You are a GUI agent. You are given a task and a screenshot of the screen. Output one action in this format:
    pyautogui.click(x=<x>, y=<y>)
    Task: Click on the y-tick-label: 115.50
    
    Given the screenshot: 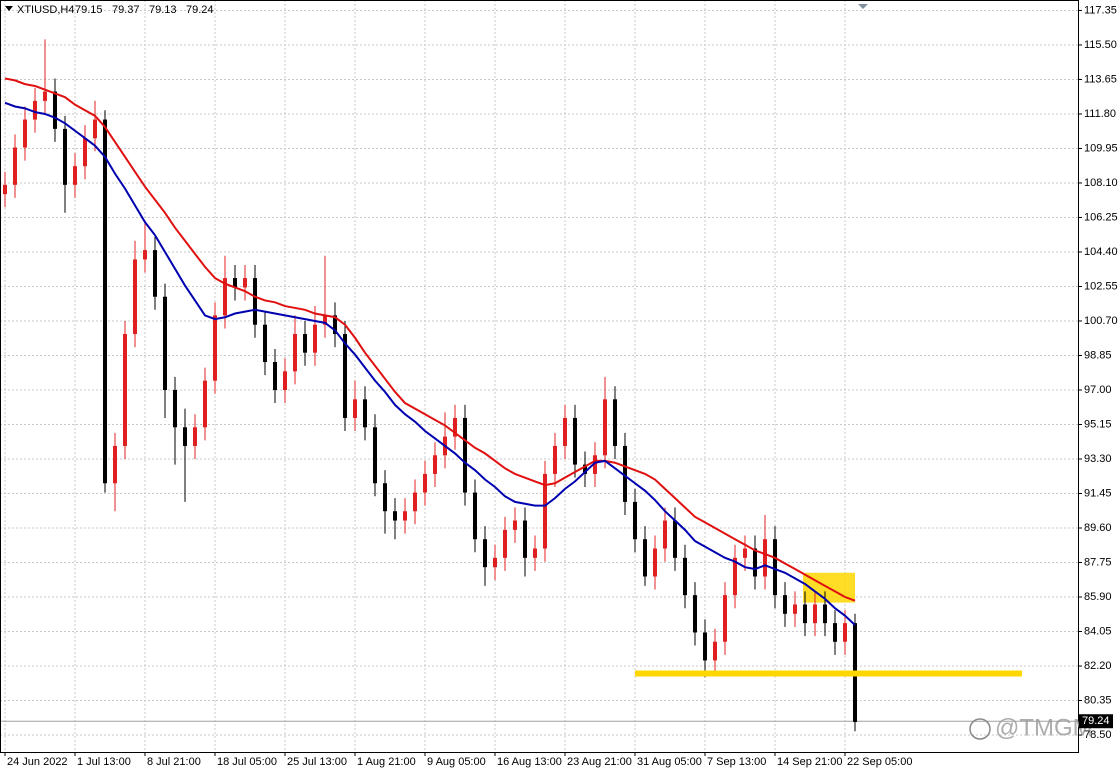 What is the action you would take?
    pyautogui.click(x=1100, y=45)
    